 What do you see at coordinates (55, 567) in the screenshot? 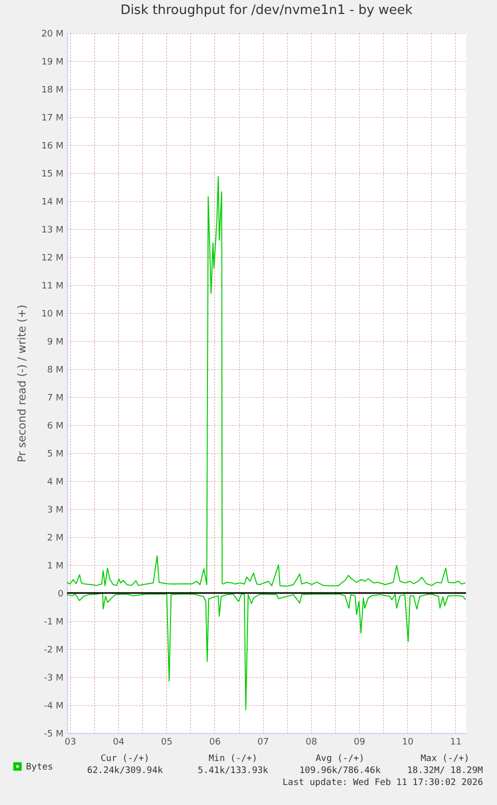
I see `y-tick-label: 1 M` at bounding box center [55, 567].